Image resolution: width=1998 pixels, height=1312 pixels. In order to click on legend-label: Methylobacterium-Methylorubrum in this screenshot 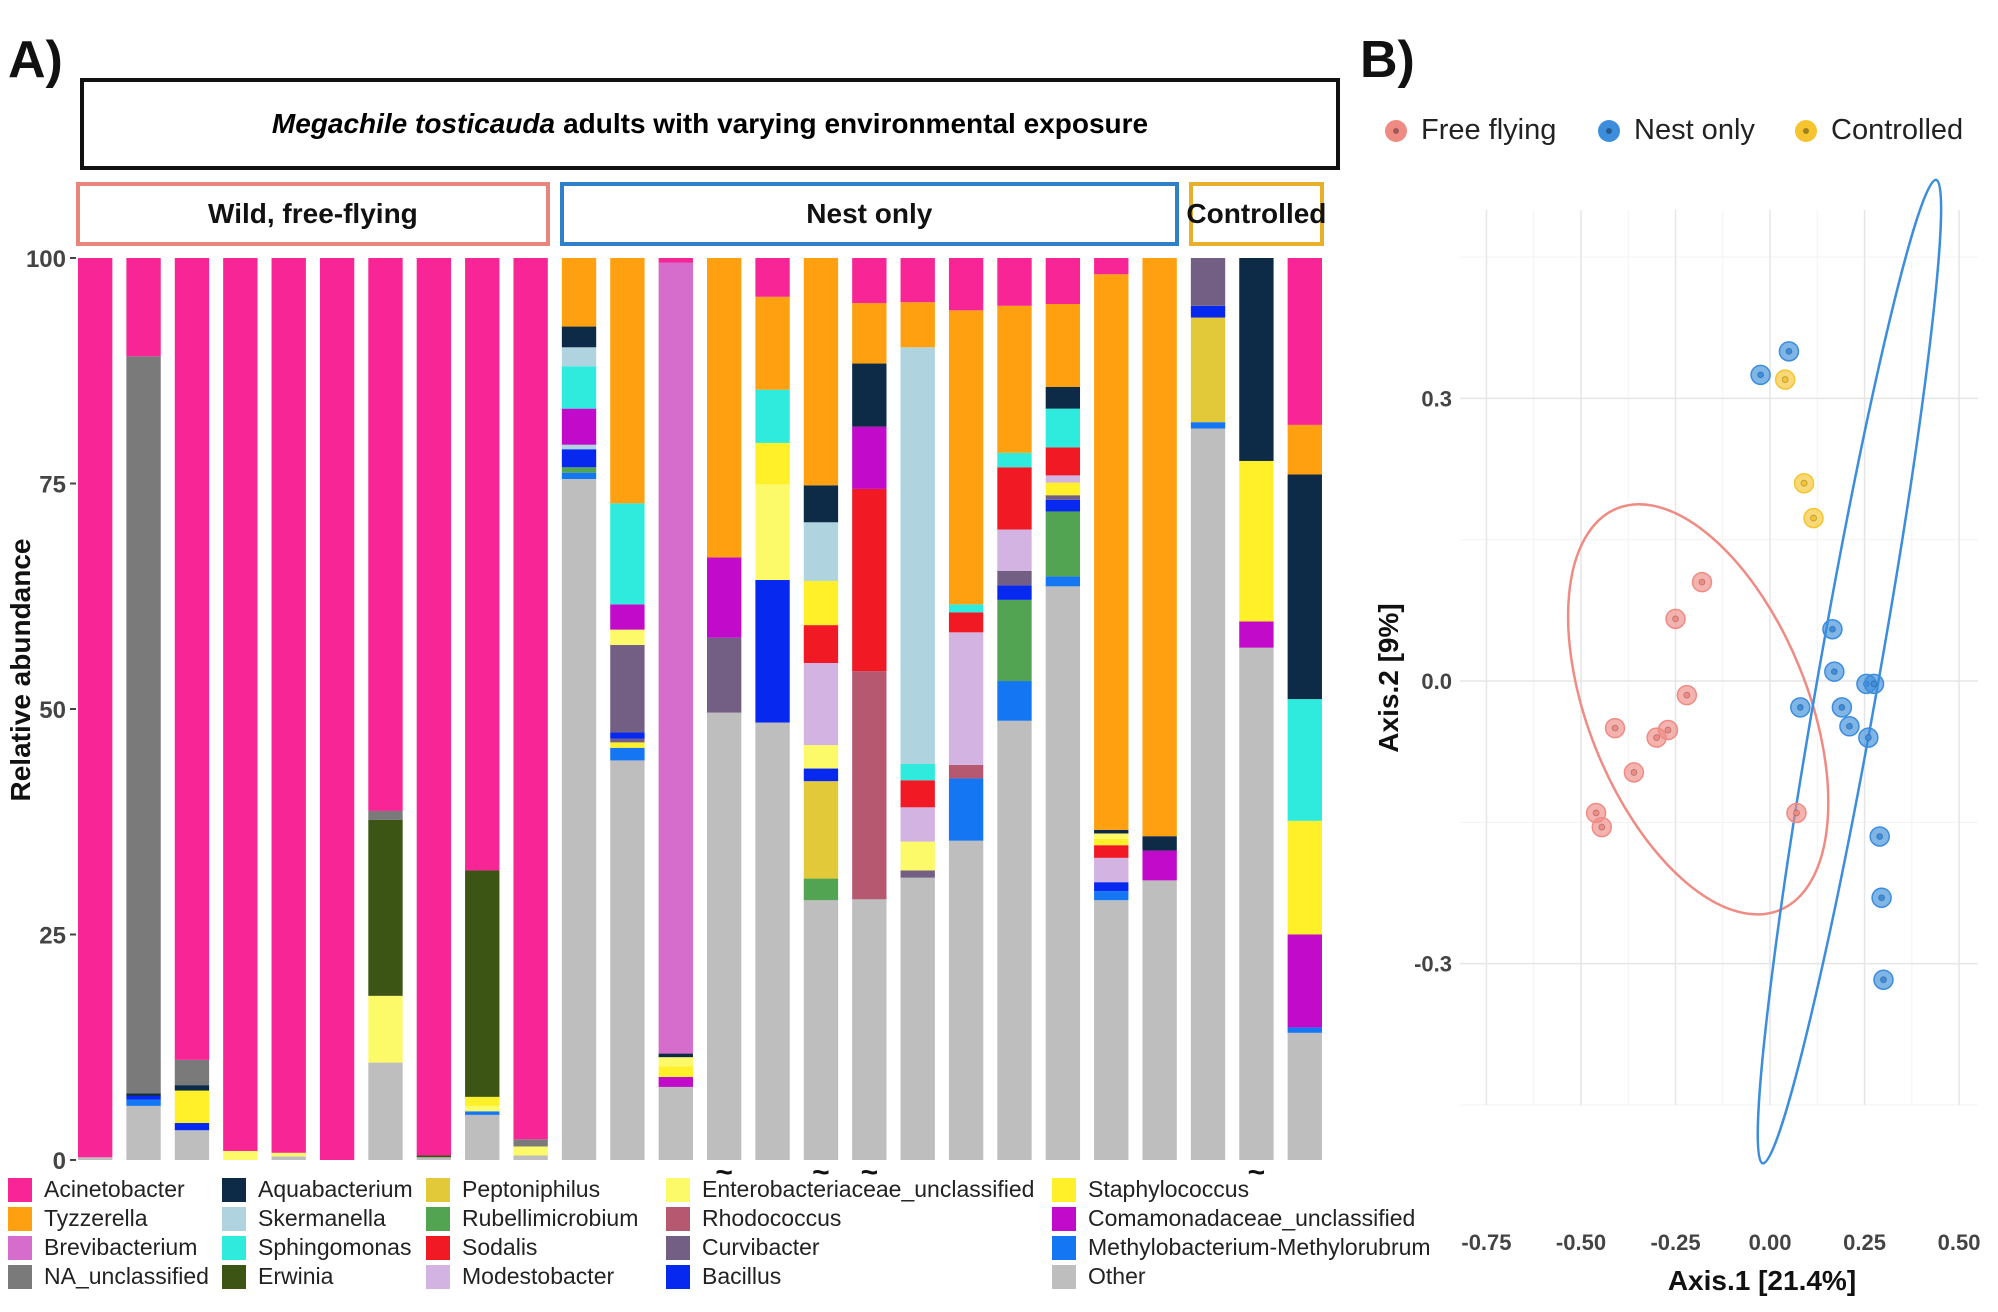, I will do `click(1259, 1247)`.